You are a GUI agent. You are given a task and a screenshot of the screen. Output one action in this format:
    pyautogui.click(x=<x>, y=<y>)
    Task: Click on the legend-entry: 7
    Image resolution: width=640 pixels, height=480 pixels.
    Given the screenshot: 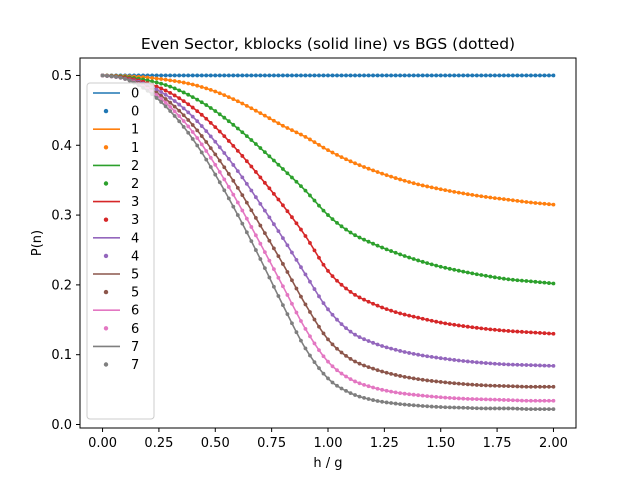 What is the action you would take?
    pyautogui.click(x=116, y=347)
    